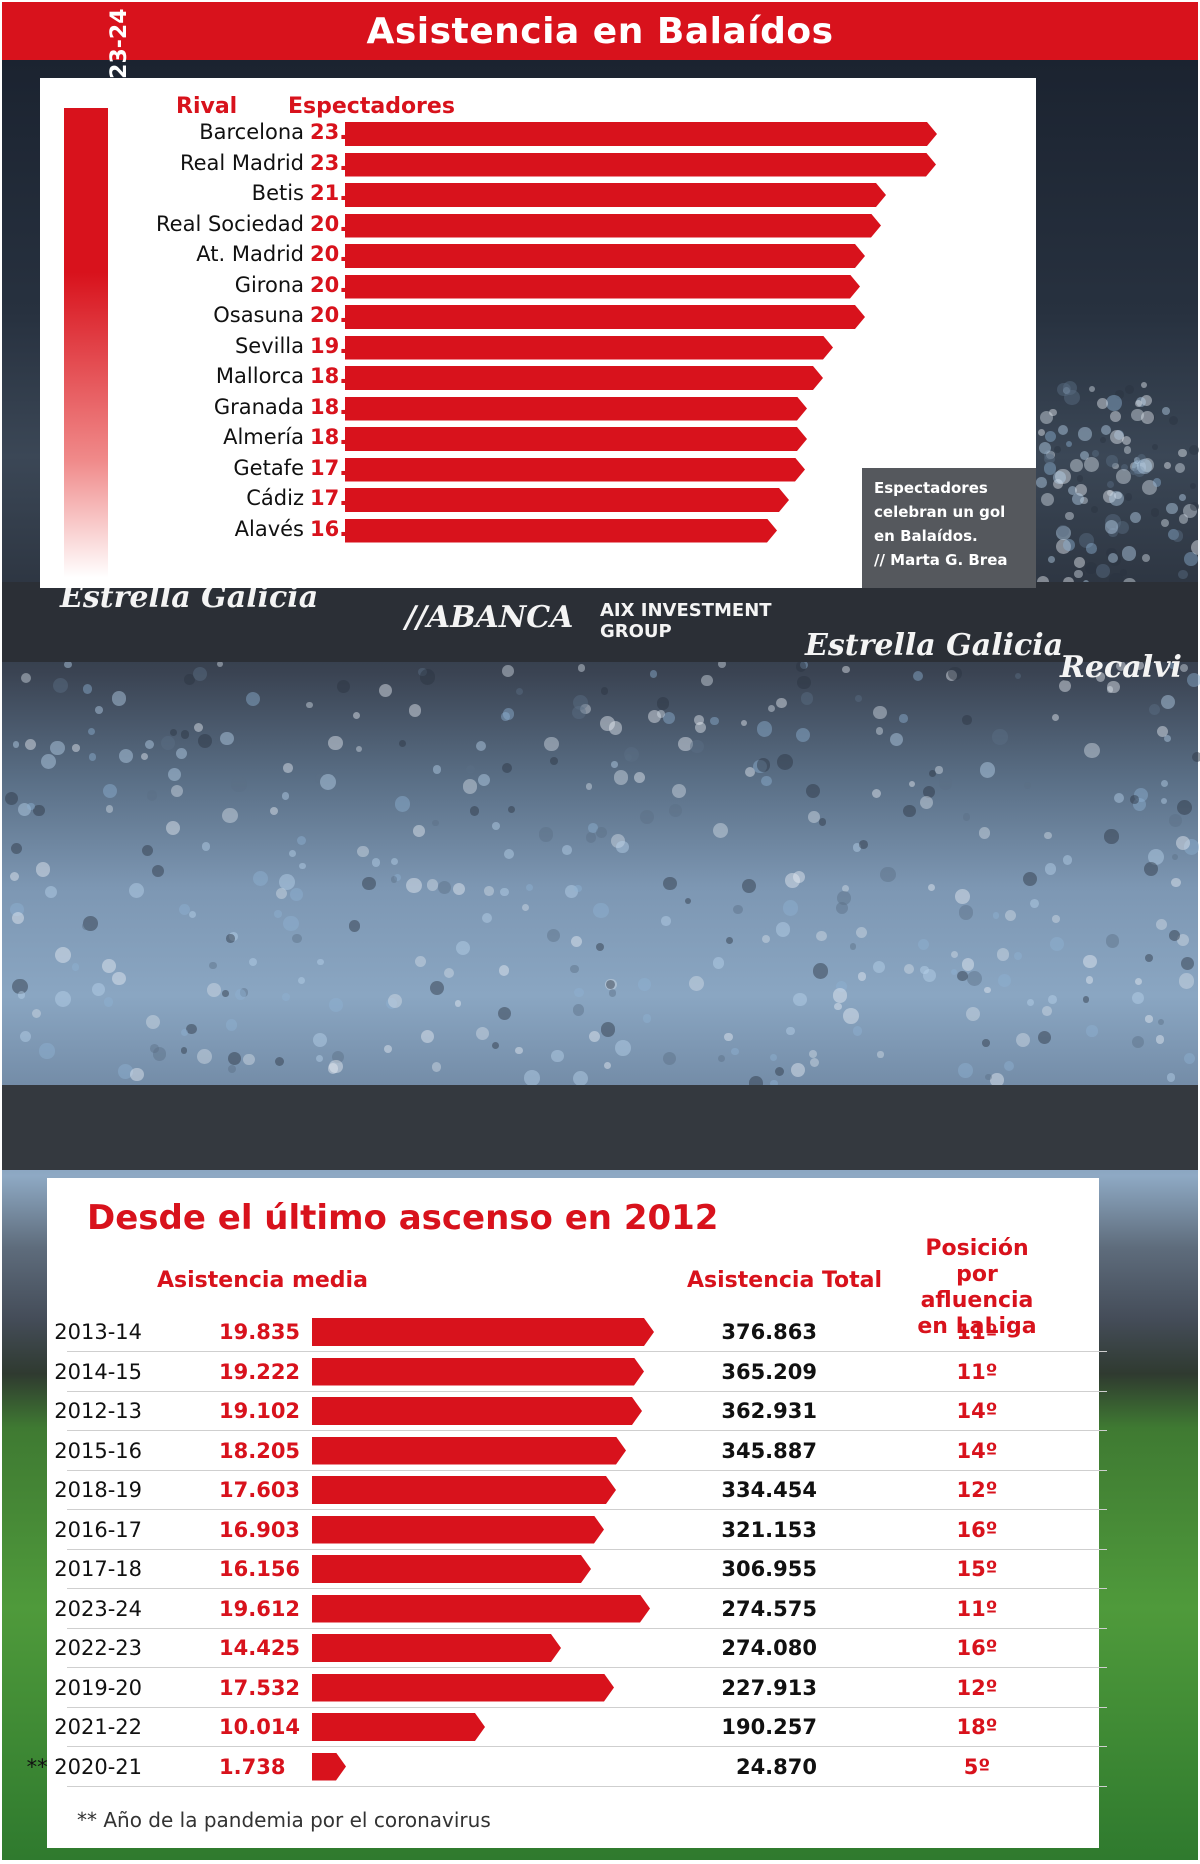 The width and height of the screenshot is (1200, 1864). What do you see at coordinates (98, 1371) in the screenshot?
I see `season-label: 2014-15` at bounding box center [98, 1371].